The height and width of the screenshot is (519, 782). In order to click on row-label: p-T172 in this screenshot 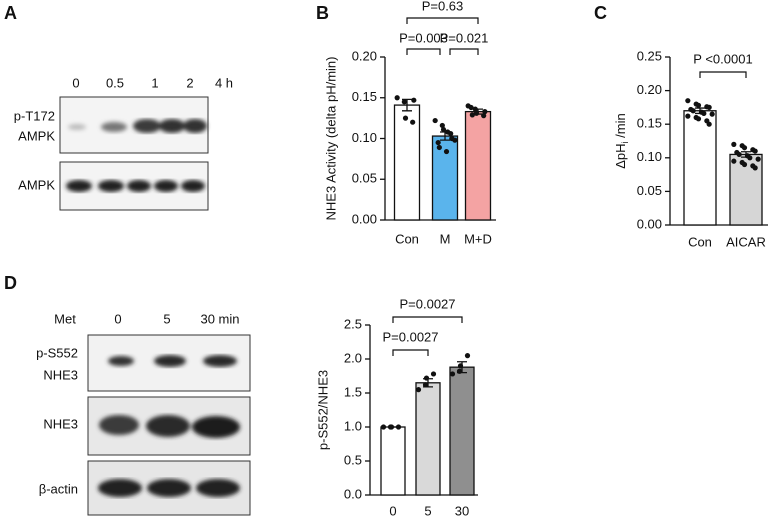, I will do `click(34, 115)`.